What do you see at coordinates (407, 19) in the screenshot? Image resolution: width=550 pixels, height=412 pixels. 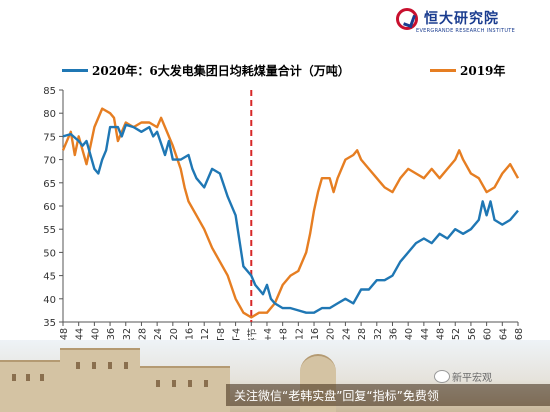 I see `logo-mark-icon` at bounding box center [407, 19].